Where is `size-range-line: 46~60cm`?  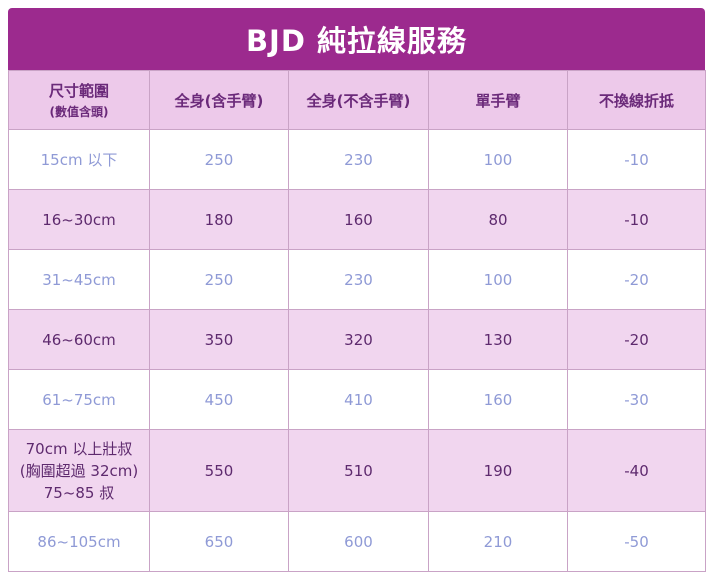
size-range-line: 46~60cm is located at coordinates (79, 339).